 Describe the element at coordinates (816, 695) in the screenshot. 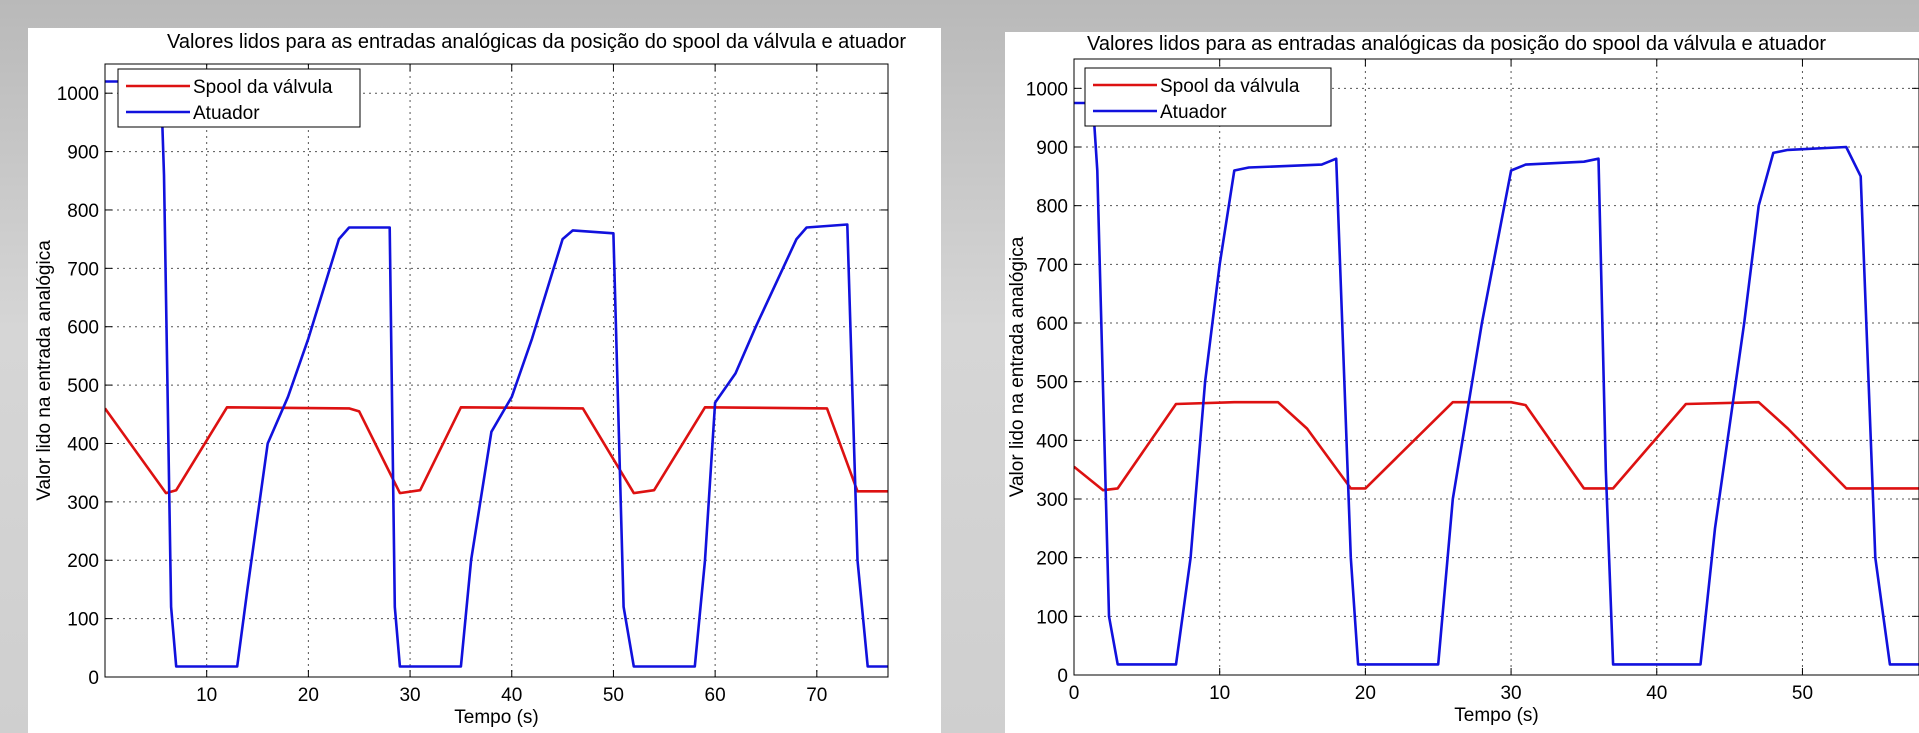

I see `x-tick-label: 70` at that location.